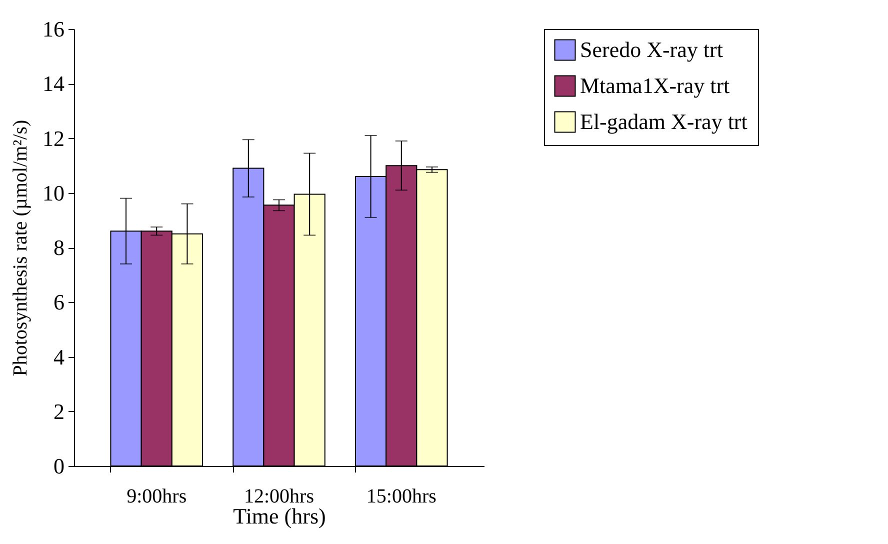 The width and height of the screenshot is (888, 544). I want to click on x-tick-label: 15:00hrs, so click(401, 497).